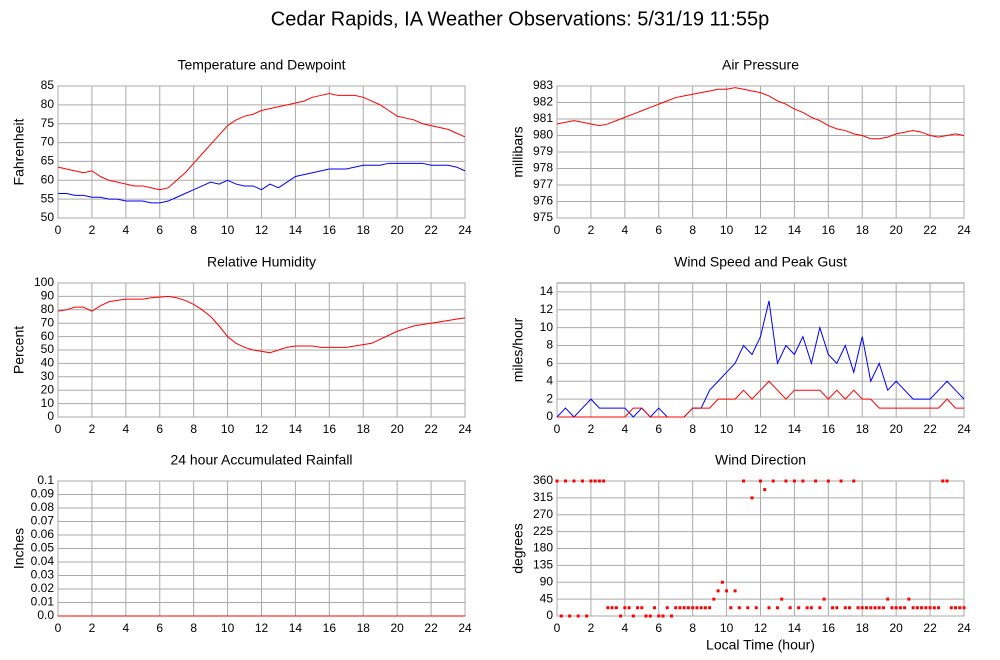  I want to click on y-axis-label: millibars, so click(518, 151).